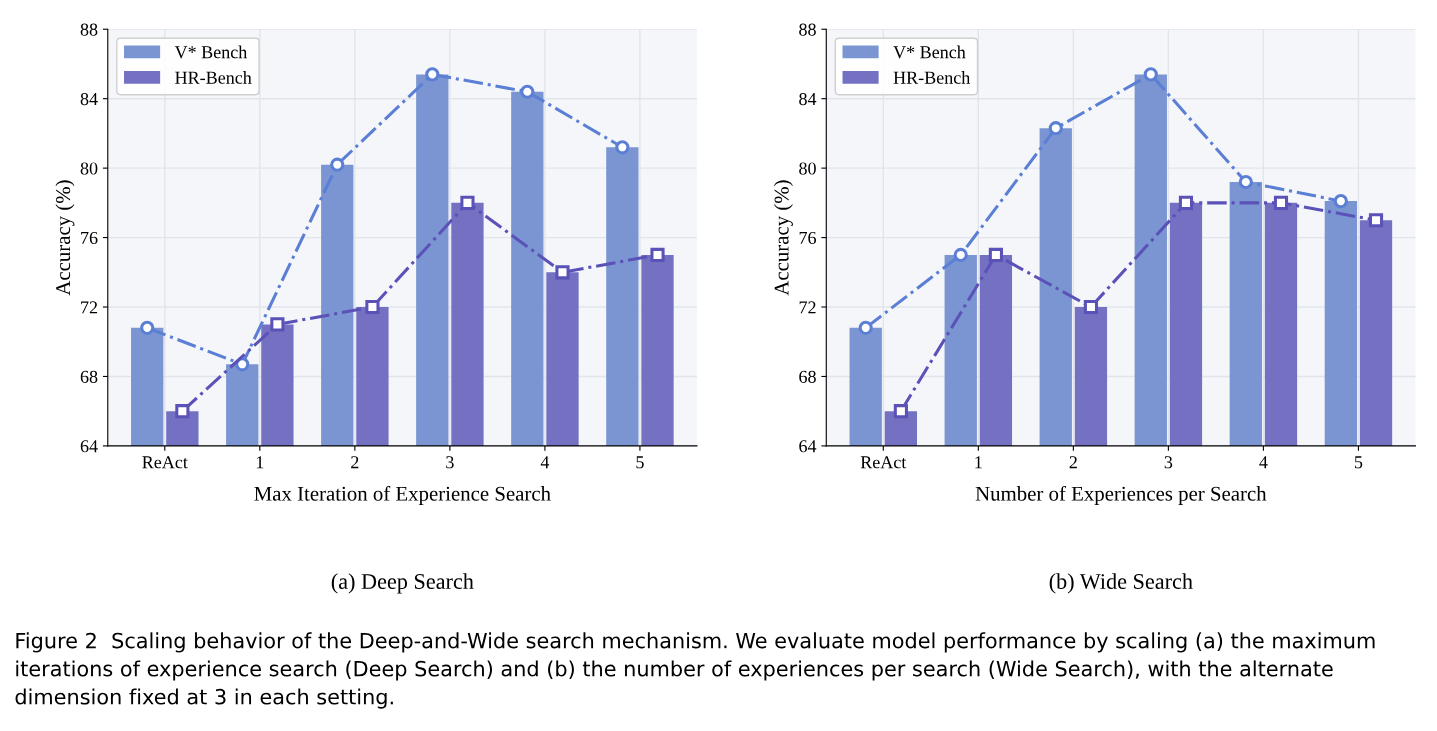  Describe the element at coordinates (1121, 495) in the screenshot. I see `x-axis-title: Number of Experiences per Search` at that location.